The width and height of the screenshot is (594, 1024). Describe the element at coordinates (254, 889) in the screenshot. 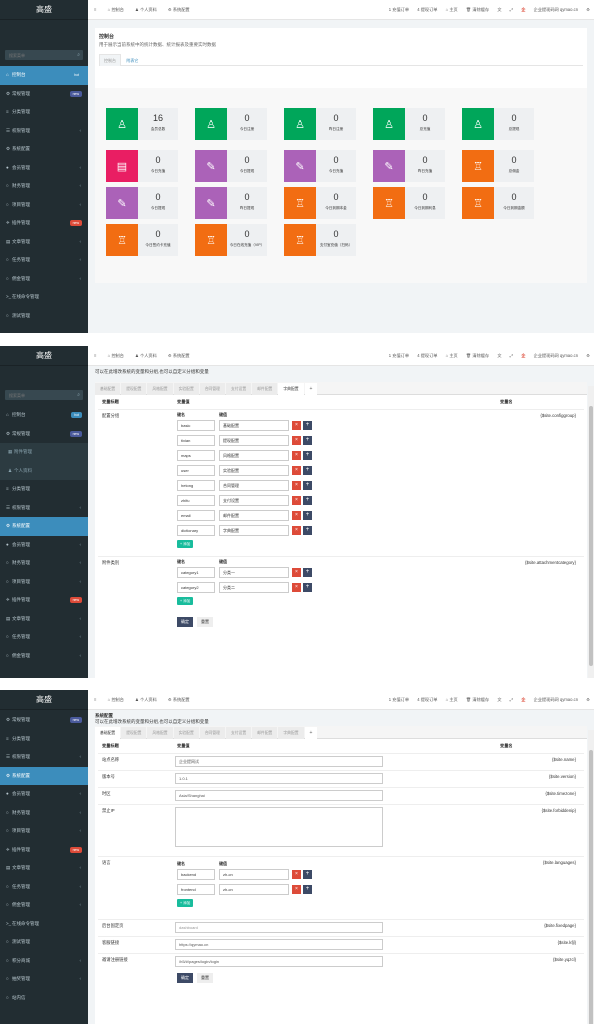

I see `value-input: zh-cn` at that location.